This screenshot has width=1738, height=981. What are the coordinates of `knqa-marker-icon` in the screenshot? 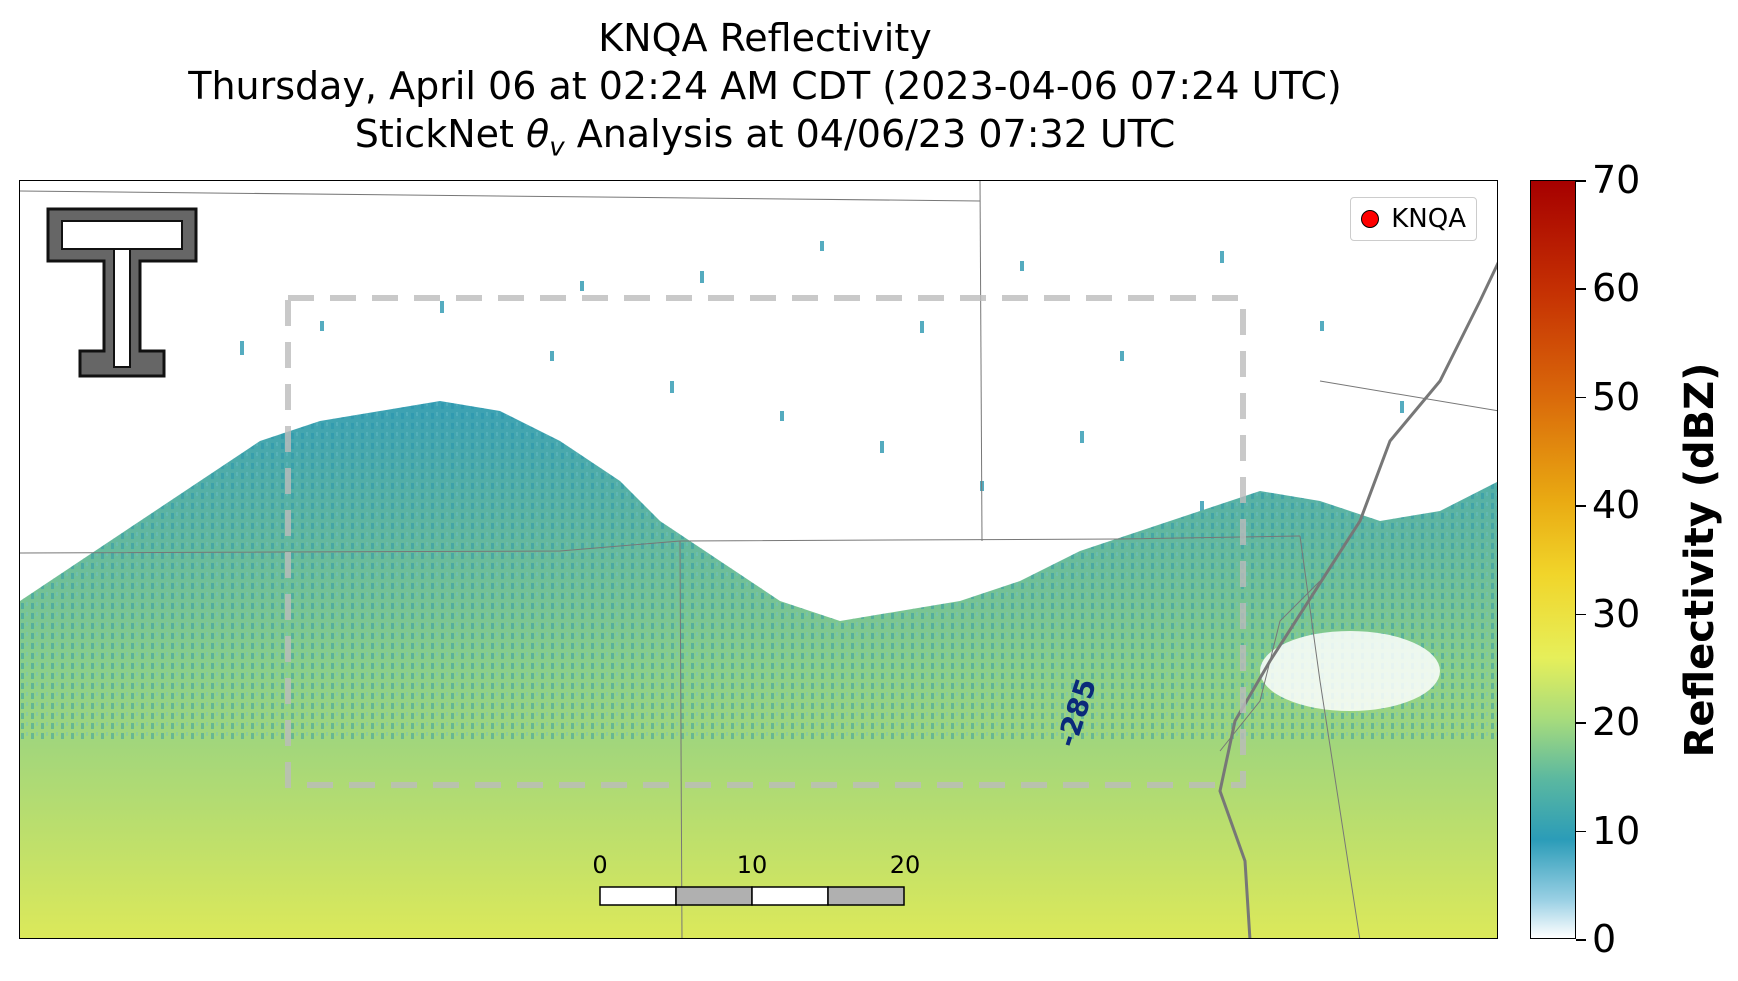 It's located at (1370, 219).